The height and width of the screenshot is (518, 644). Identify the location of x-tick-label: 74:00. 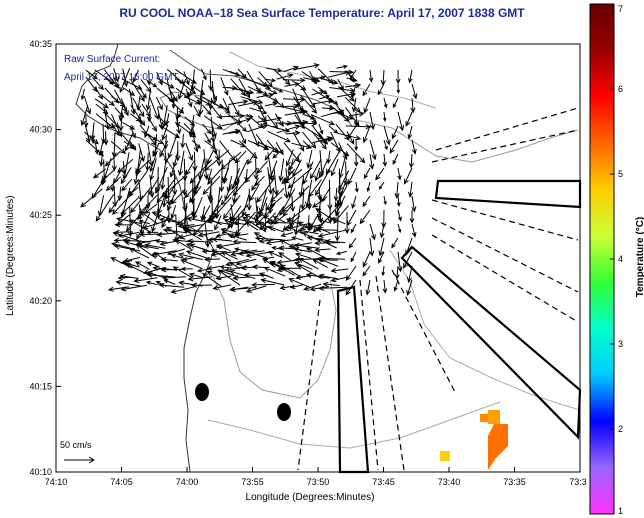
(187, 482).